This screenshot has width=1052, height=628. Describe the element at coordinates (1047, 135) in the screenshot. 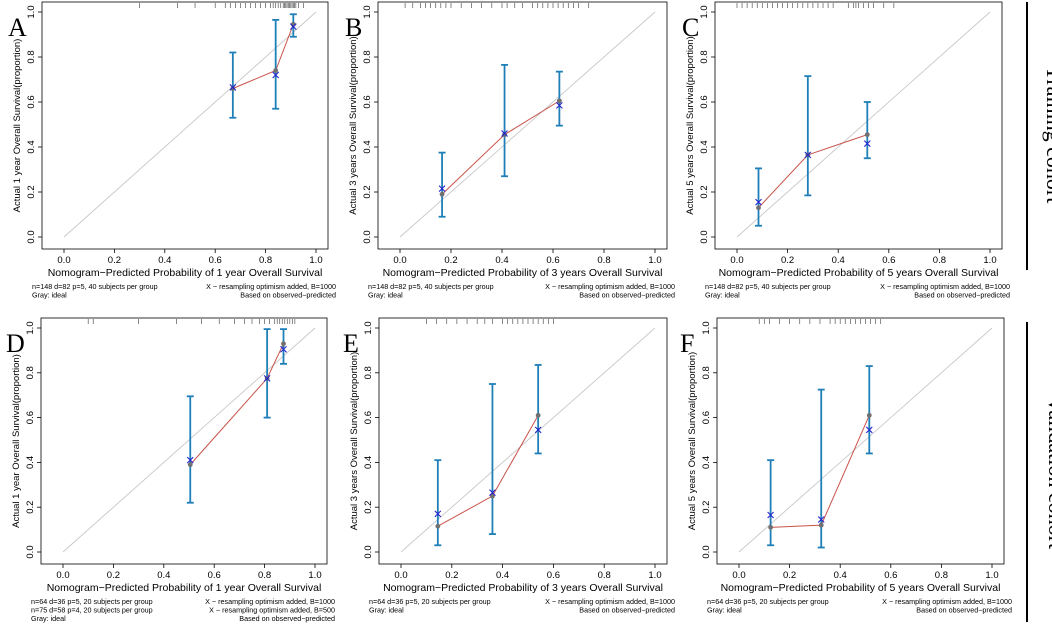

I see `training-cohort-label: Training cohort` at that location.